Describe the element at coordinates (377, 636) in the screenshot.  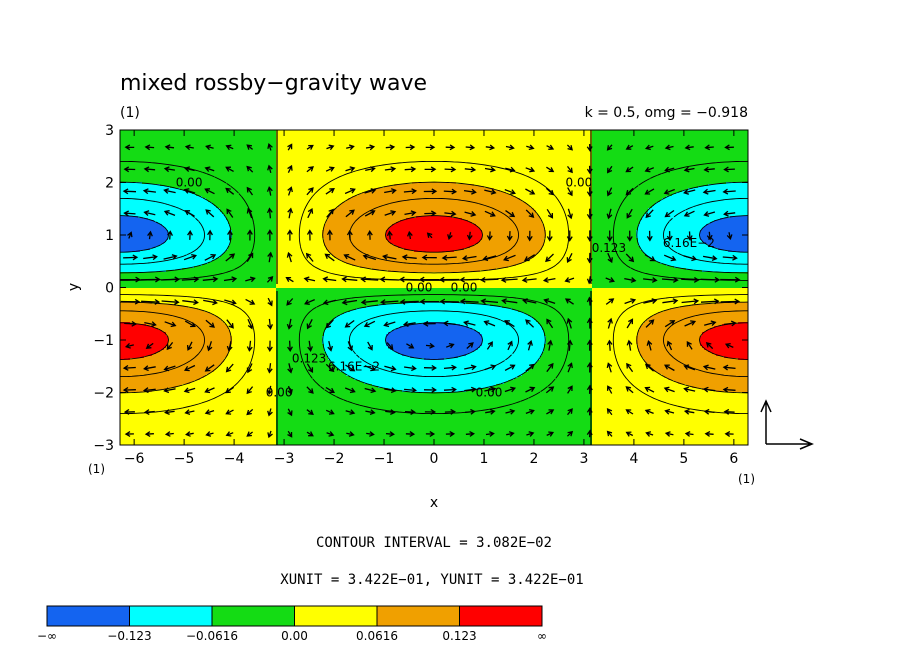
I see `colorbar-level-label: 0.0616` at that location.